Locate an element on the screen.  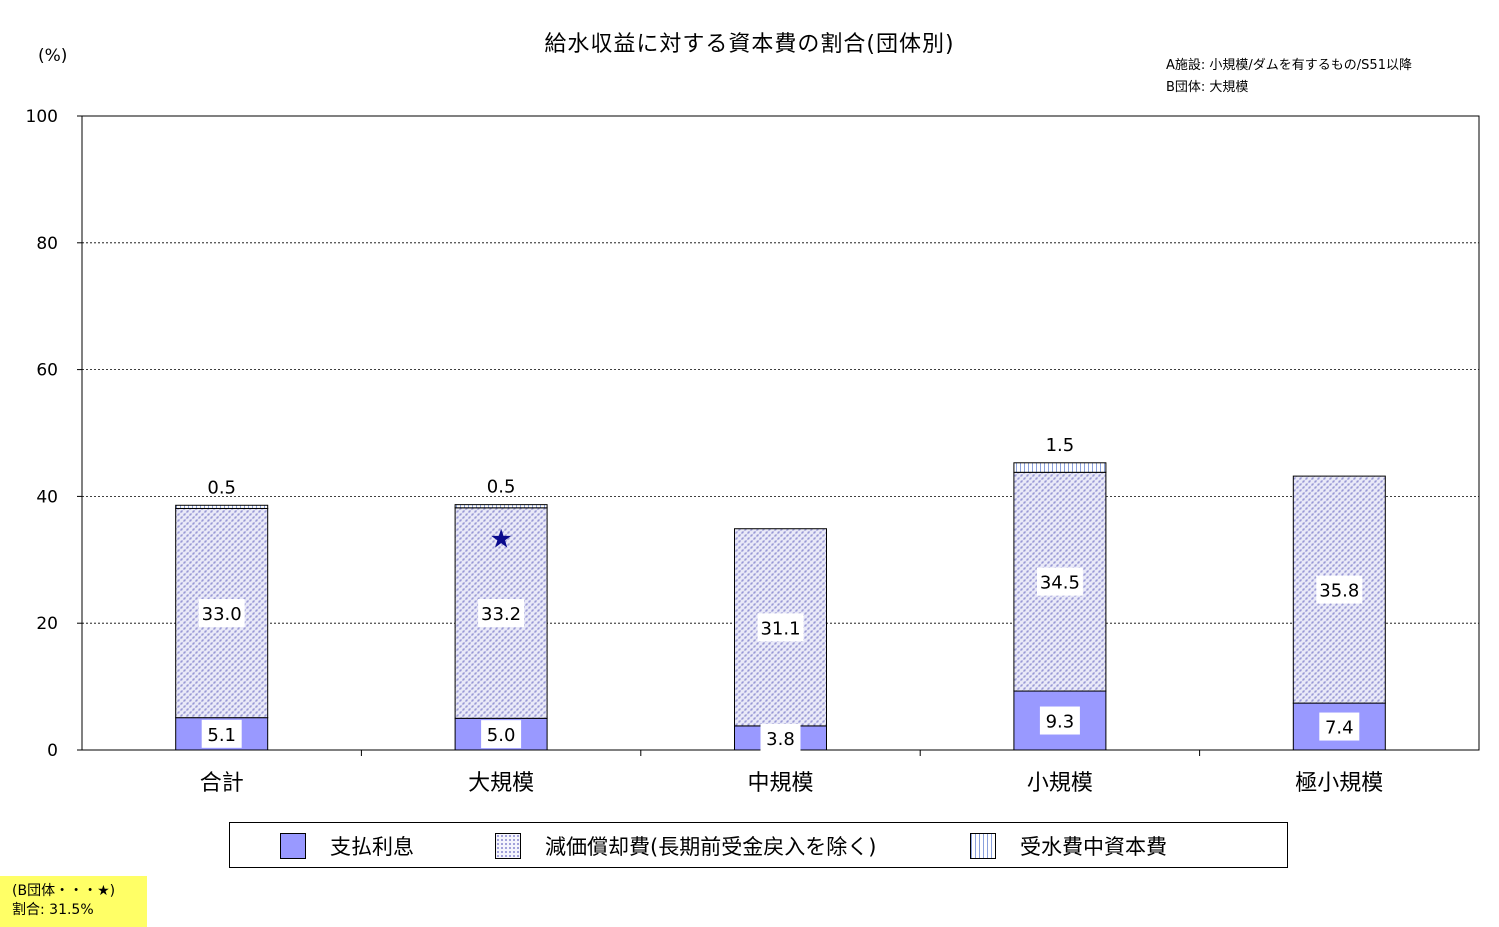
group-b-callout: (B団体・・・★) 割合: 31.5% is located at coordinates (73, 901).